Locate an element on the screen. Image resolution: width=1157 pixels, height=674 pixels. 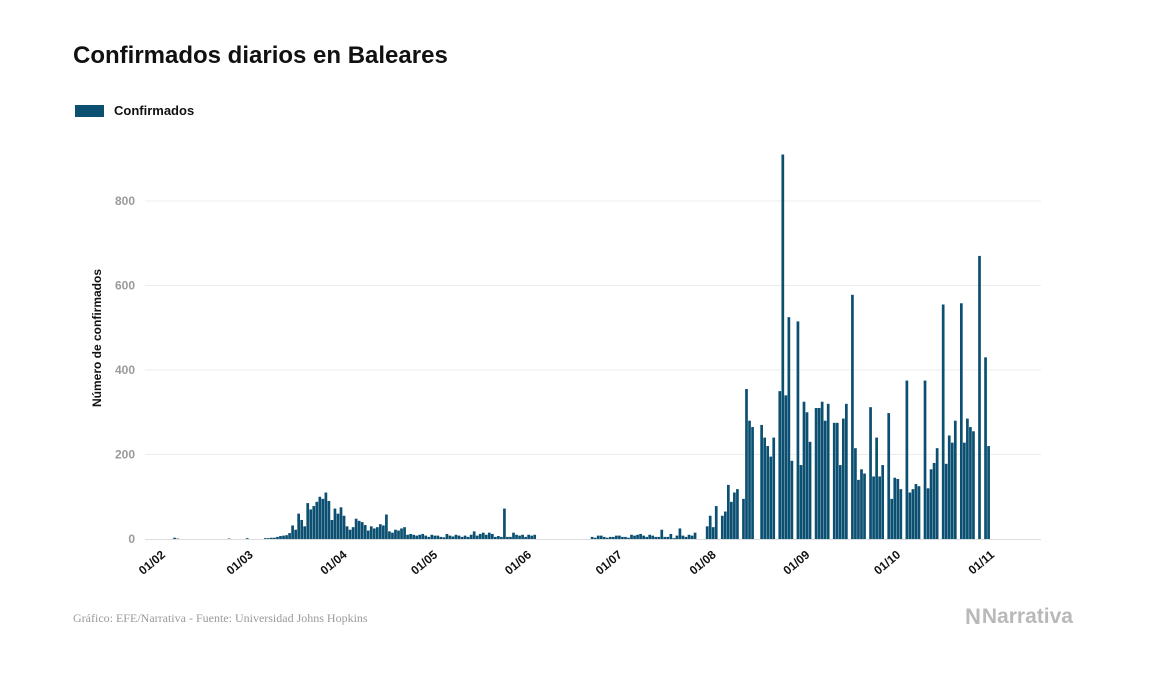
y-axis-label: Número de confirmados is located at coordinates (97, 338).